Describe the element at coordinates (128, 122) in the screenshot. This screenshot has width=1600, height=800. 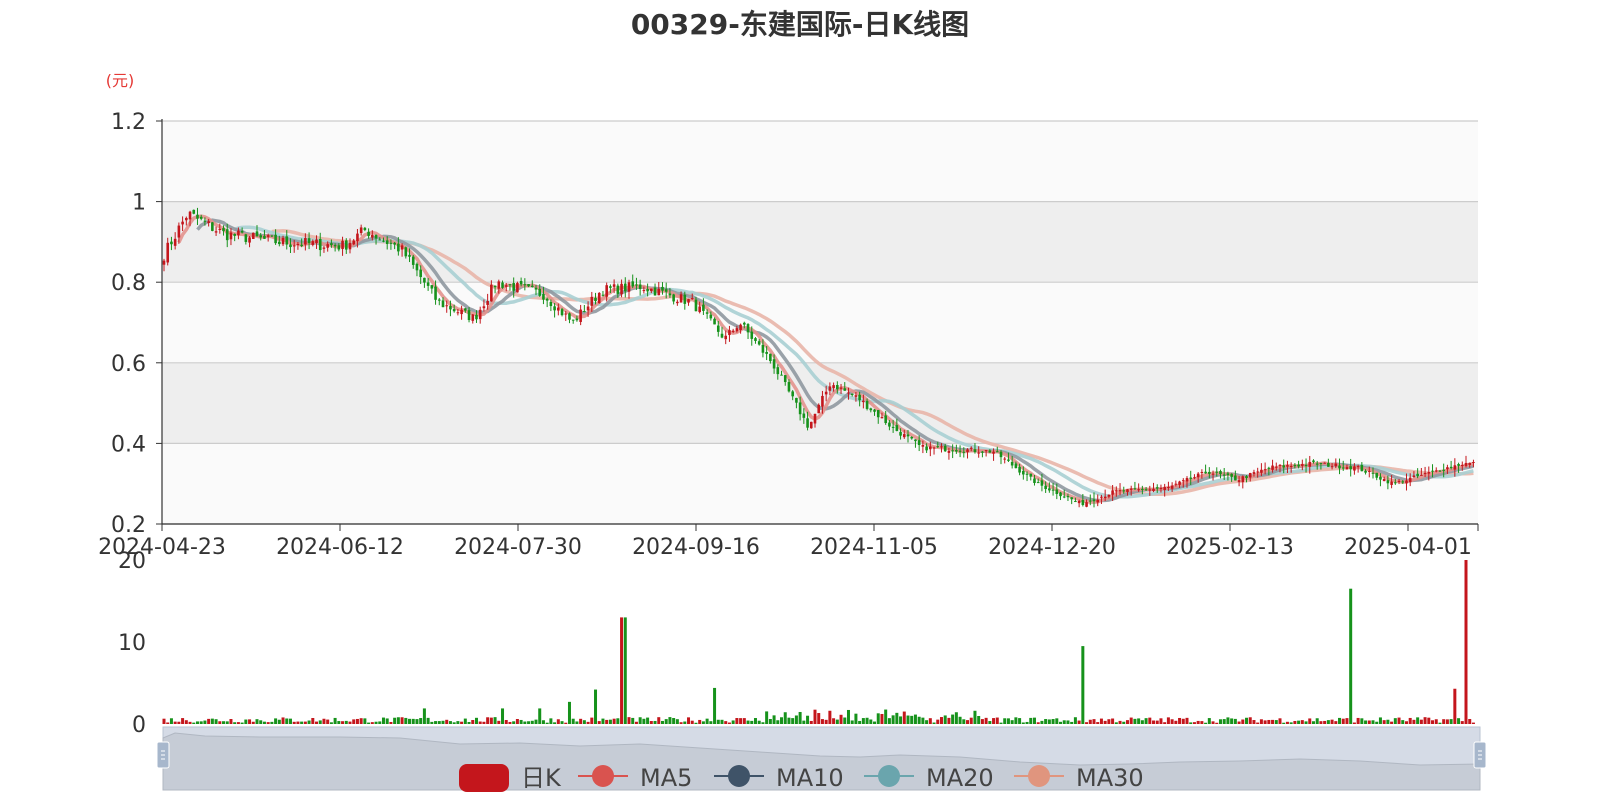
I see `price-y-tick-label: 1.2` at that location.